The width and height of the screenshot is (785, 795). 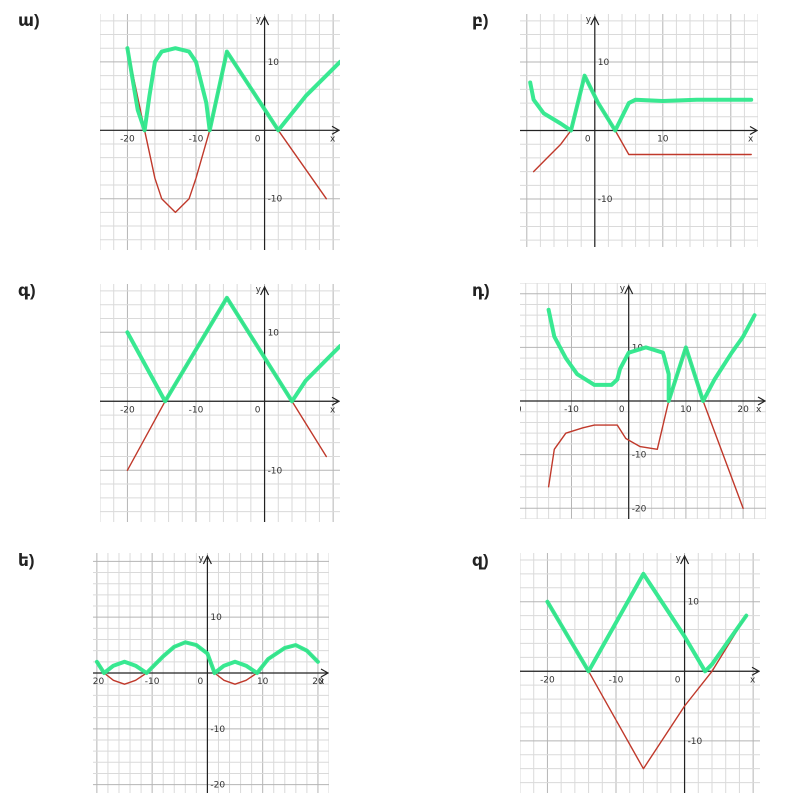 I want to click on chart-e: x y -20 -10 0 10 20 10 -10 -20, so click(x=211, y=673).